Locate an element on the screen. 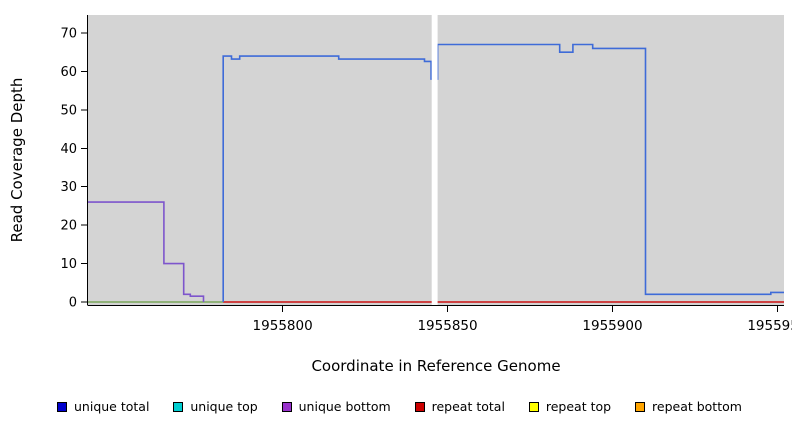  legend-swatch-unique-total is located at coordinates (62, 406).